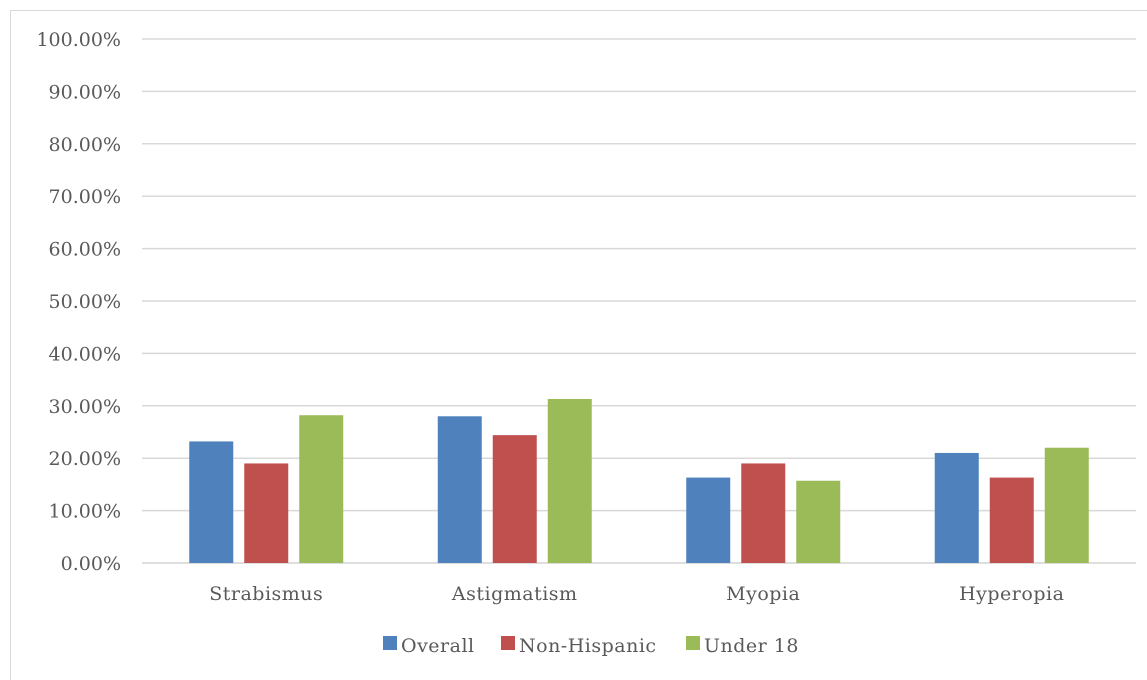  Describe the element at coordinates (569, 480) in the screenshot. I see `bar-under-18-astigmatism` at that location.